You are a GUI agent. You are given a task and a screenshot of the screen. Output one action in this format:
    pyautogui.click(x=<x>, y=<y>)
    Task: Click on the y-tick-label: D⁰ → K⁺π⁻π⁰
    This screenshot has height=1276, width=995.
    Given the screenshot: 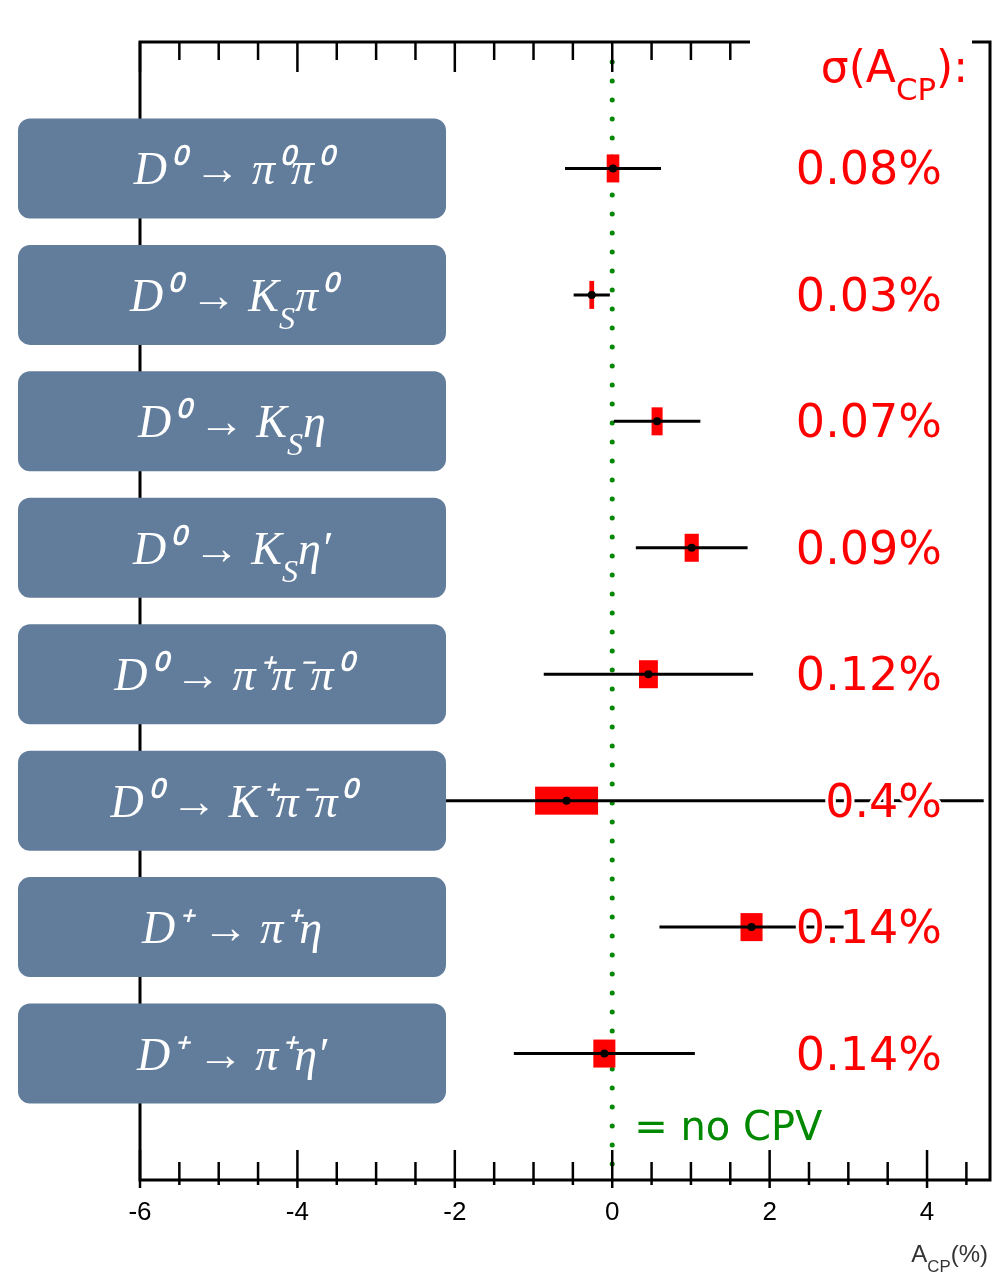 What is the action you would take?
    pyautogui.click(x=235, y=801)
    